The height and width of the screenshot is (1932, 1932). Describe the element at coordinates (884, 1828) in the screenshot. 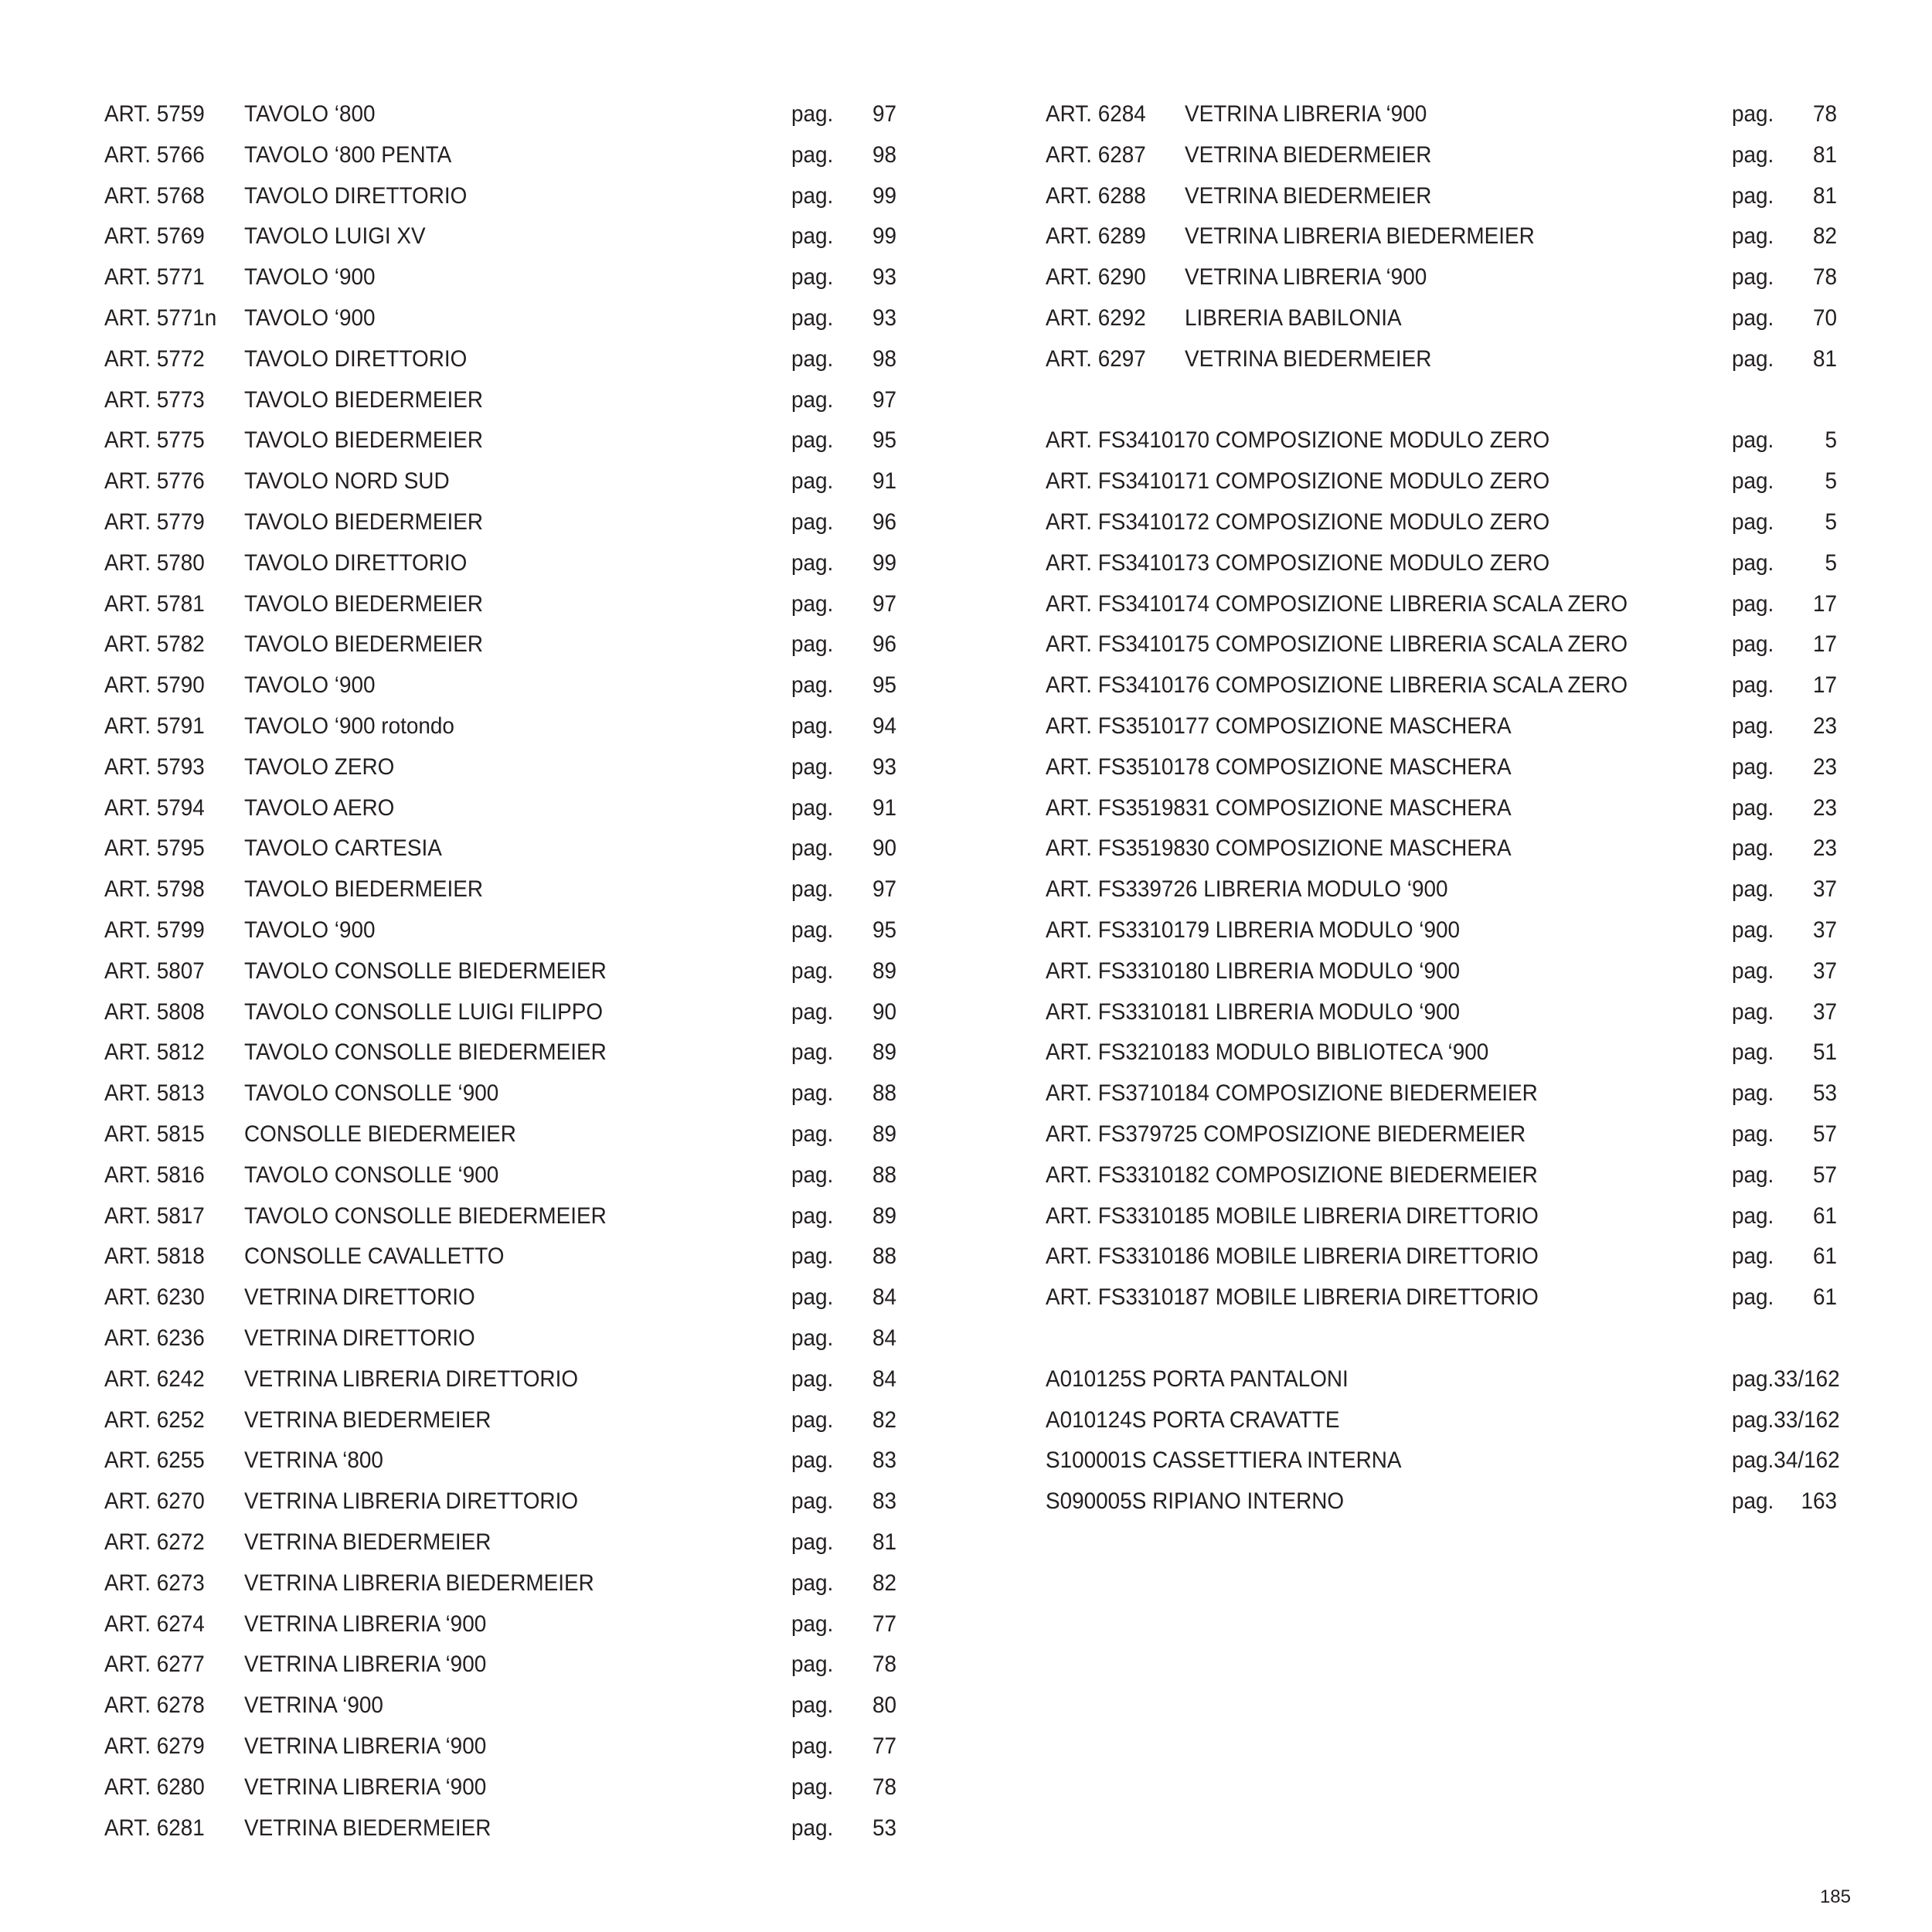

I see `page-reference: 53` at that location.